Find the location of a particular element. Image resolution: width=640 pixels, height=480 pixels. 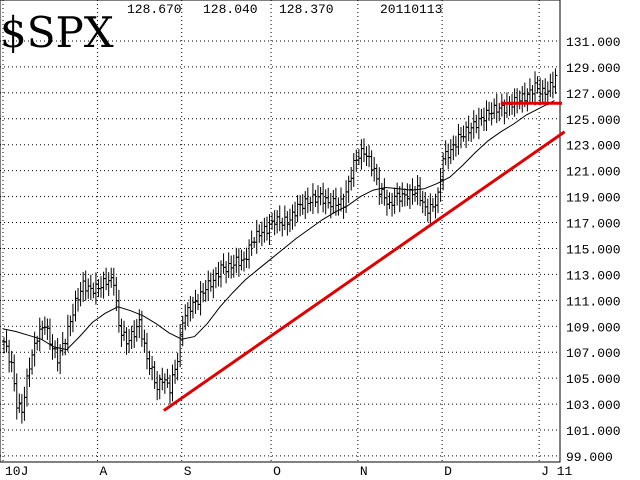

chart-symbol: $SPX is located at coordinates (57, 32).